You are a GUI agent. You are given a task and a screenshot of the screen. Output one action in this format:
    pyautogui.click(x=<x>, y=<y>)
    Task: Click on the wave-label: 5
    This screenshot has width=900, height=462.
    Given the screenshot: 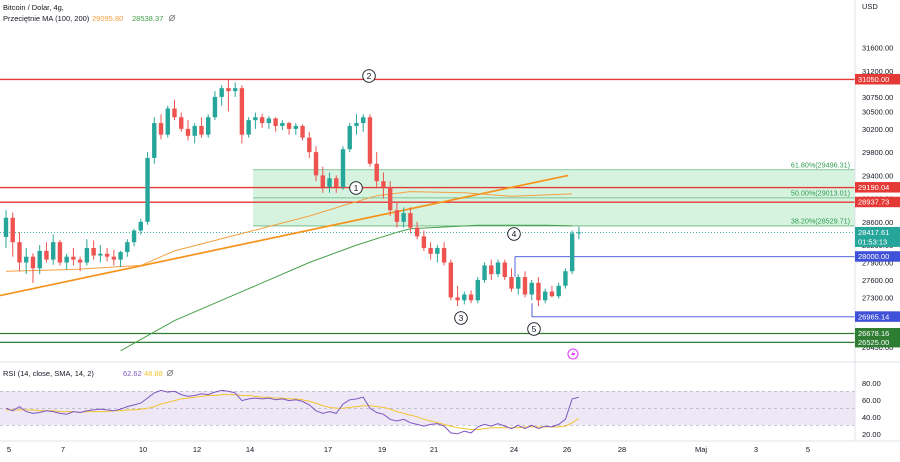 What is the action you would take?
    pyautogui.click(x=534, y=329)
    